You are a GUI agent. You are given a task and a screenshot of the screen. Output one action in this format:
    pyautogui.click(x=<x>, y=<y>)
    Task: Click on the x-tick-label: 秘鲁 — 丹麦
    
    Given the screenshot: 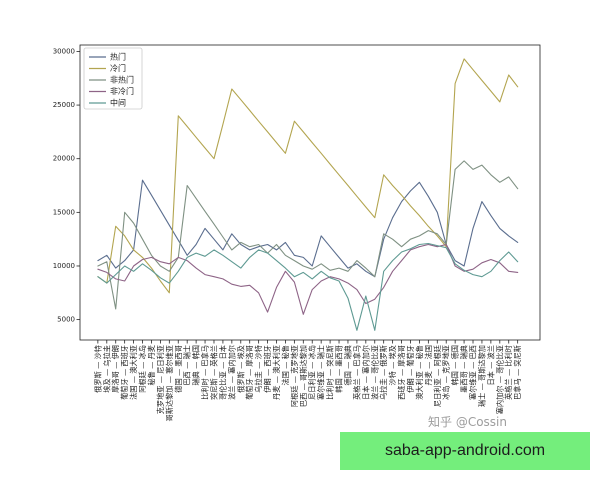 What is the action you would take?
    pyautogui.click(x=151, y=365)
    